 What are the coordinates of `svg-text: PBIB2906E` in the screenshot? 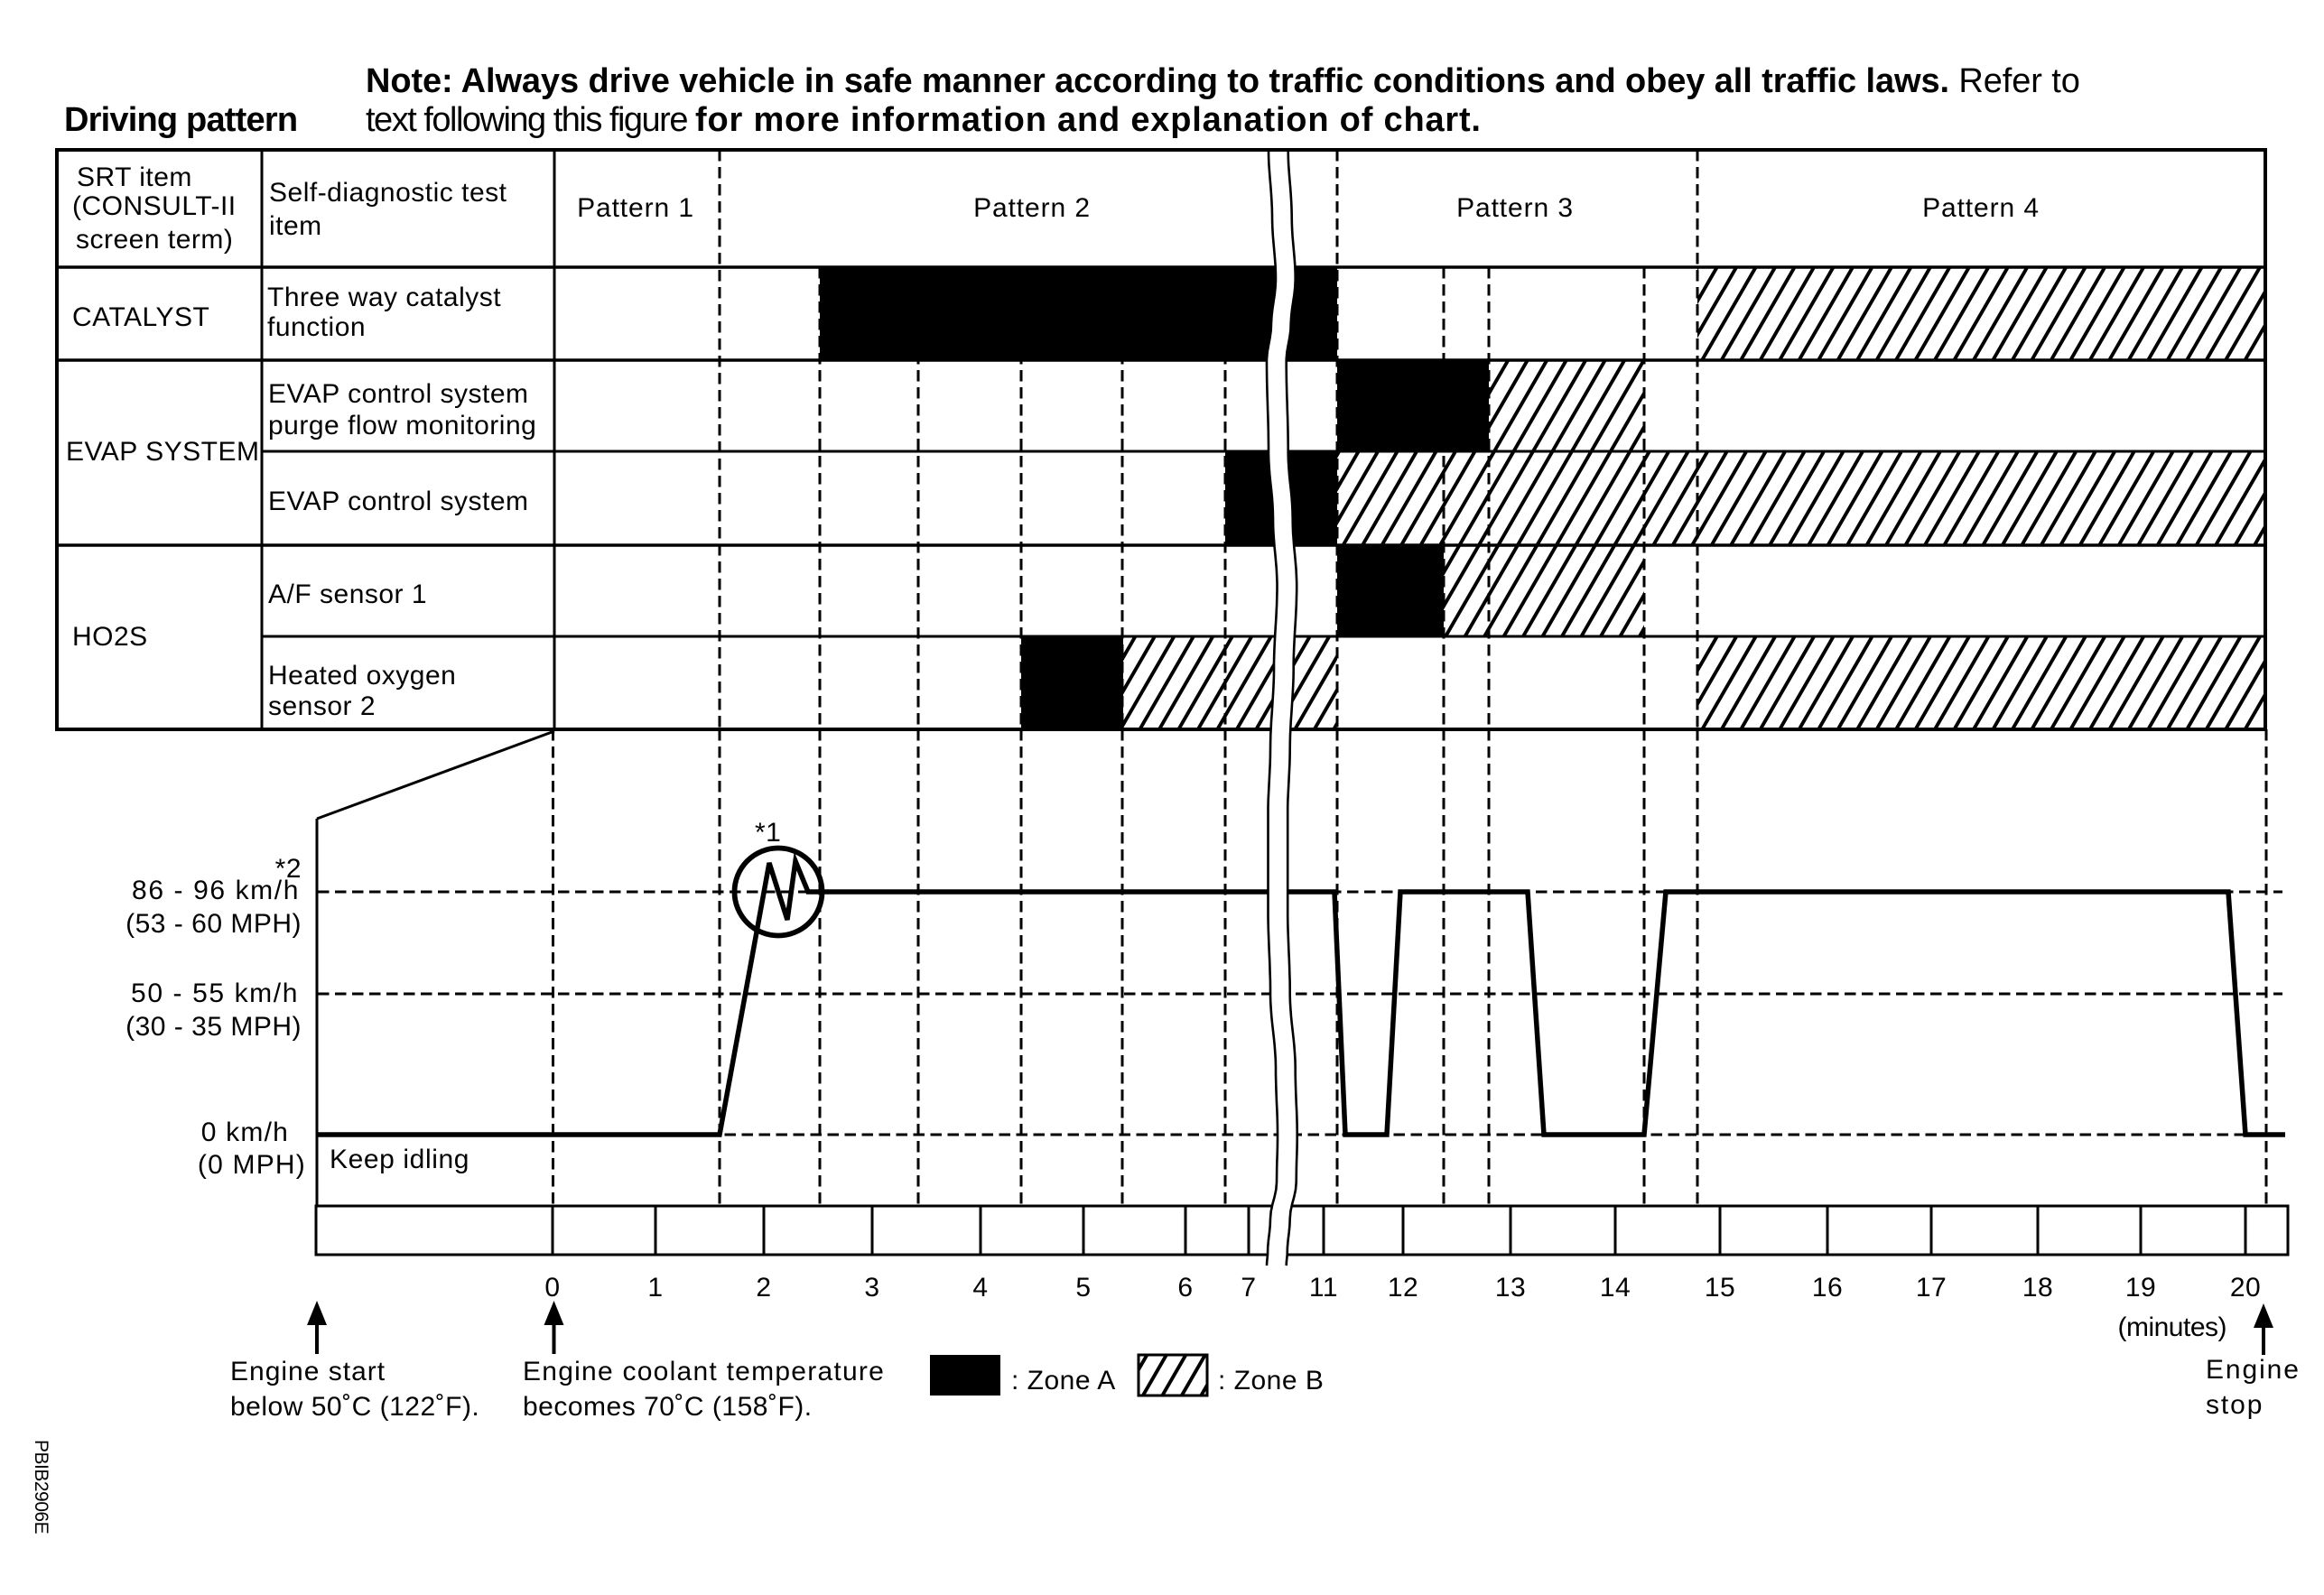 It's located at (41, 1487).